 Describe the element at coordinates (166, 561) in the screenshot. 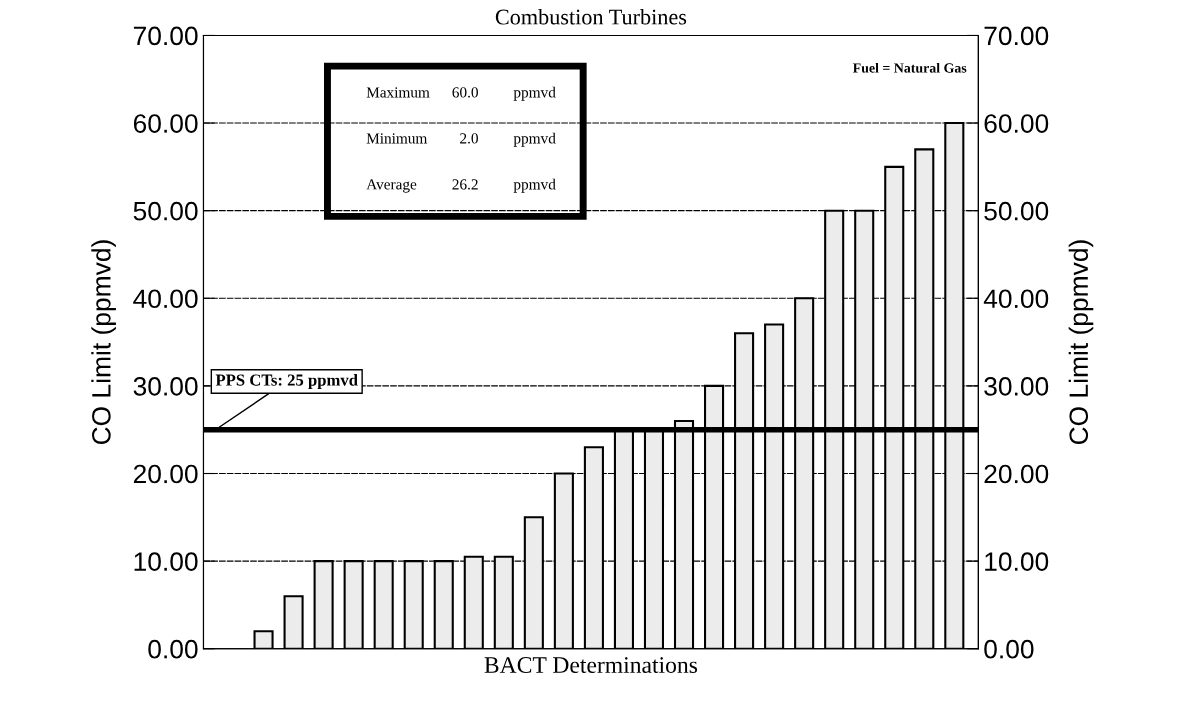

I see `y-tick-label: 10.00` at that location.